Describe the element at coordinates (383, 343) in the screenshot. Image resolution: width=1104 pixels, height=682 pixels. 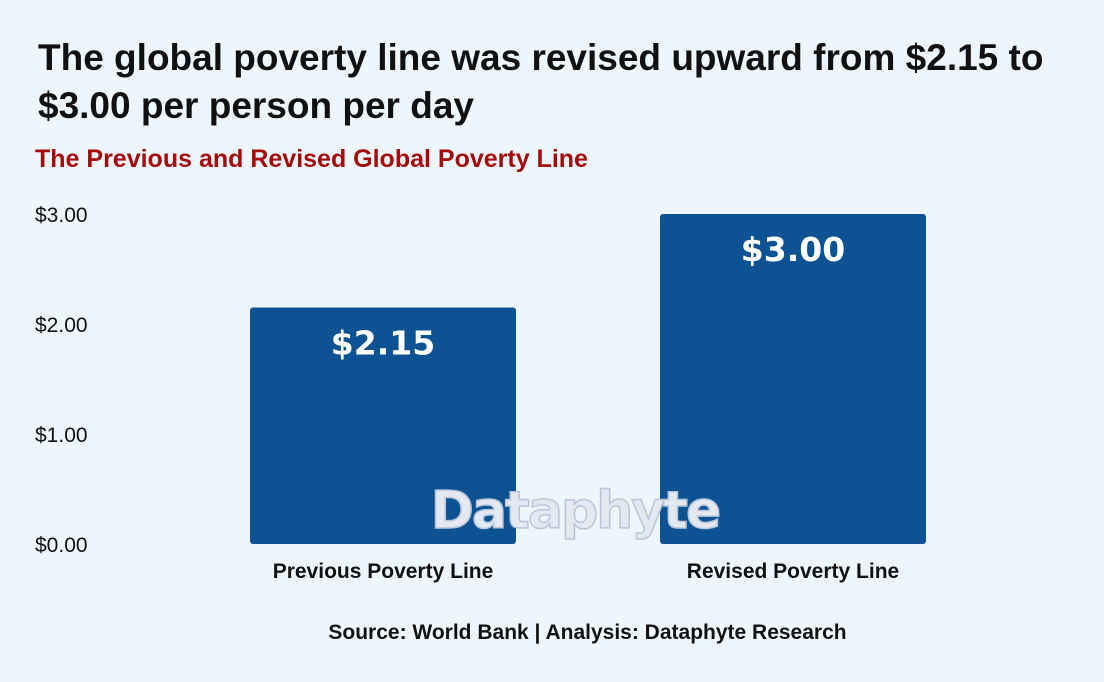
I see `data-label: $2.15` at that location.